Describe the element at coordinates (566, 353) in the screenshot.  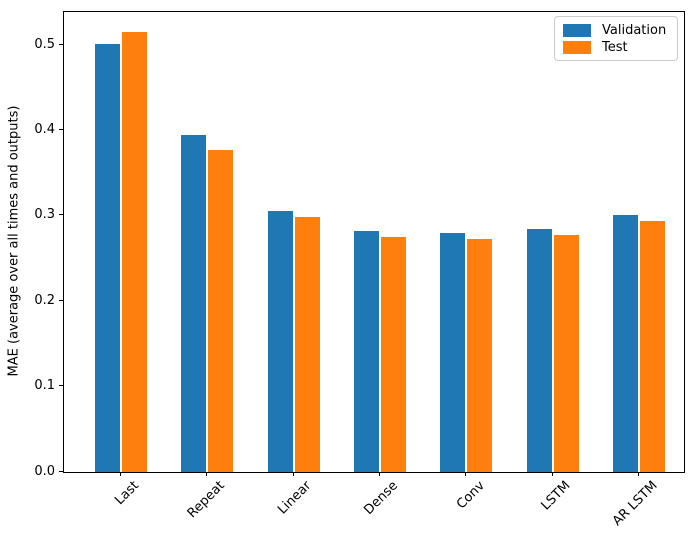
I see `bar-test-lstm` at that location.